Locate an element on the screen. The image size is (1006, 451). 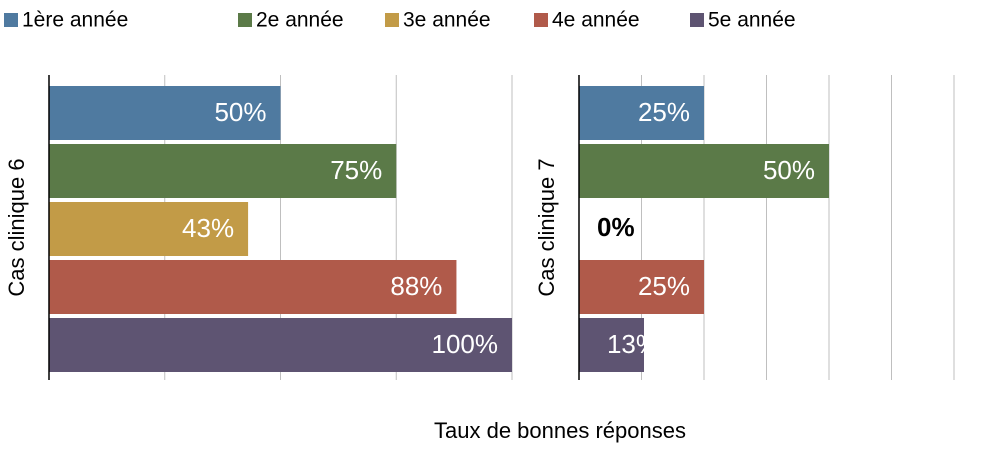
value-label: 88% is located at coordinates (416, 286).